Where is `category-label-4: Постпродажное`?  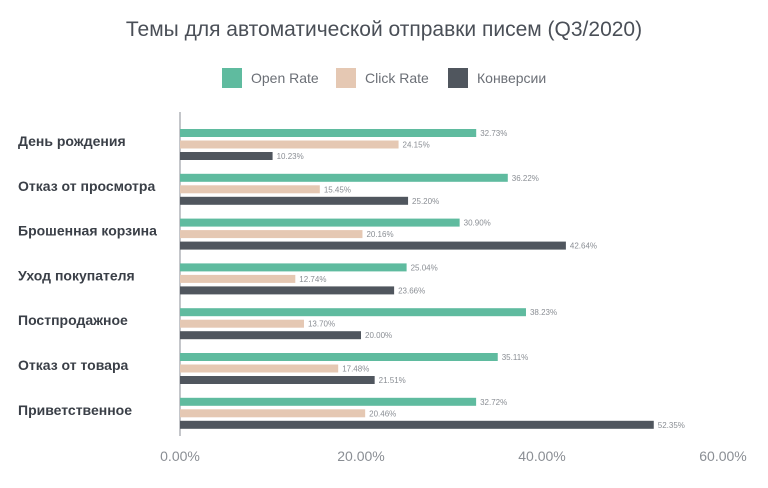
category-label-4: Постпродажное is located at coordinates (73, 320).